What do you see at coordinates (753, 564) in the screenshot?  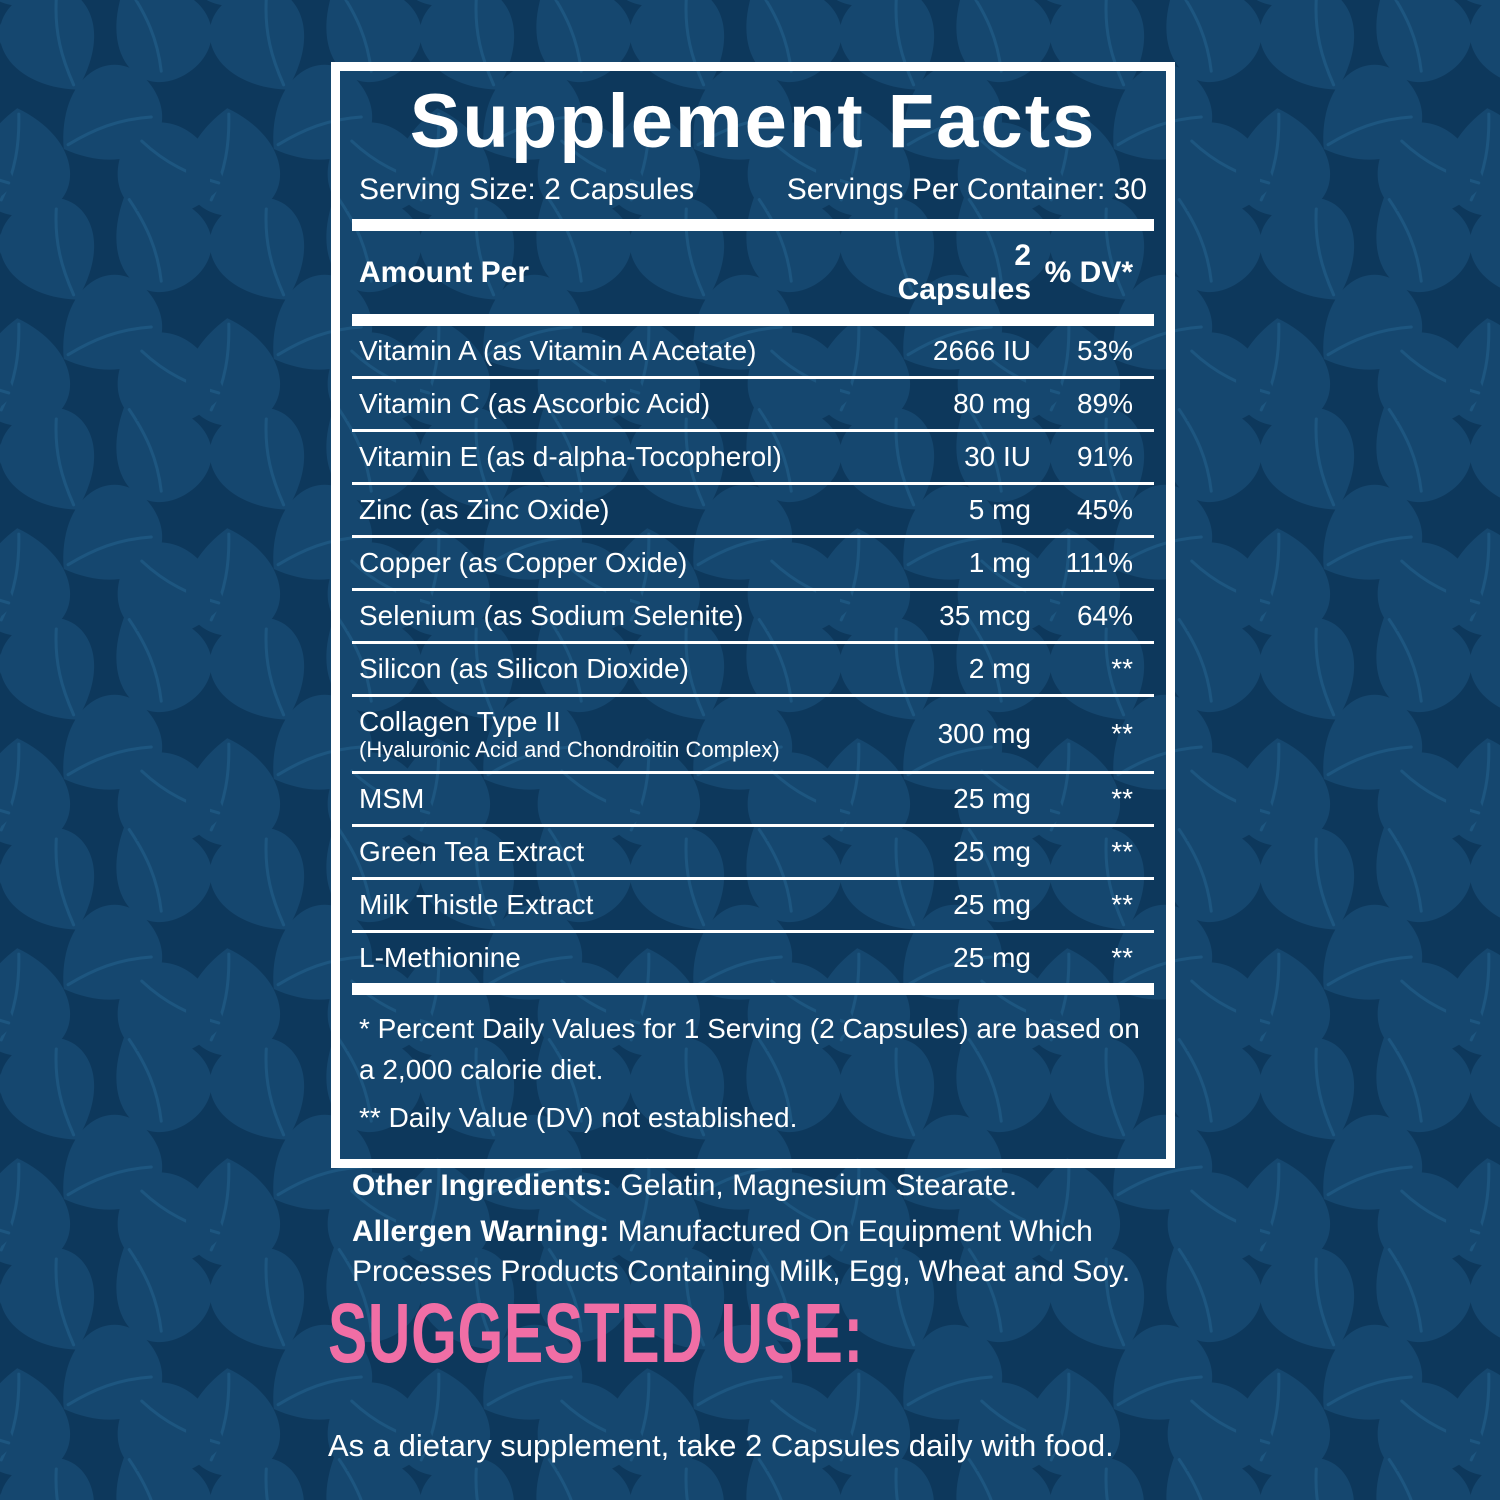 I see `table-row: Copper (as Copper Oxide) 1 mg 111%` at bounding box center [753, 564].